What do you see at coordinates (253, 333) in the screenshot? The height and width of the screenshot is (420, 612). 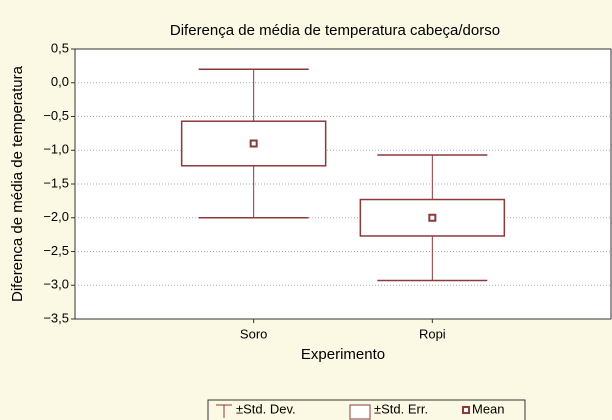 I see `x-tick-label: Soro` at bounding box center [253, 333].